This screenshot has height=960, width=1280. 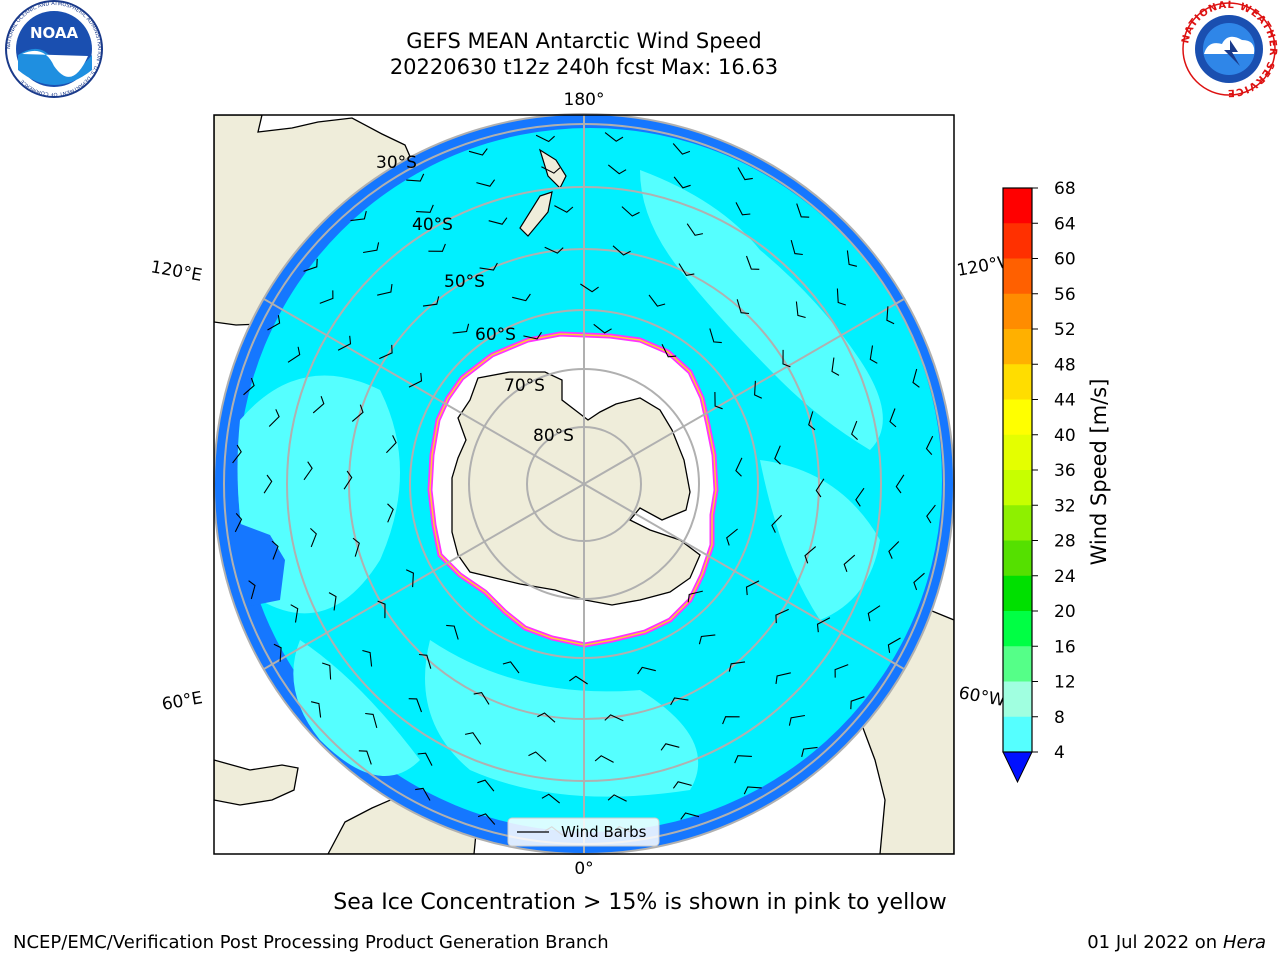 I want to click on colorbar-tick-label: 12, so click(x=1065, y=683).